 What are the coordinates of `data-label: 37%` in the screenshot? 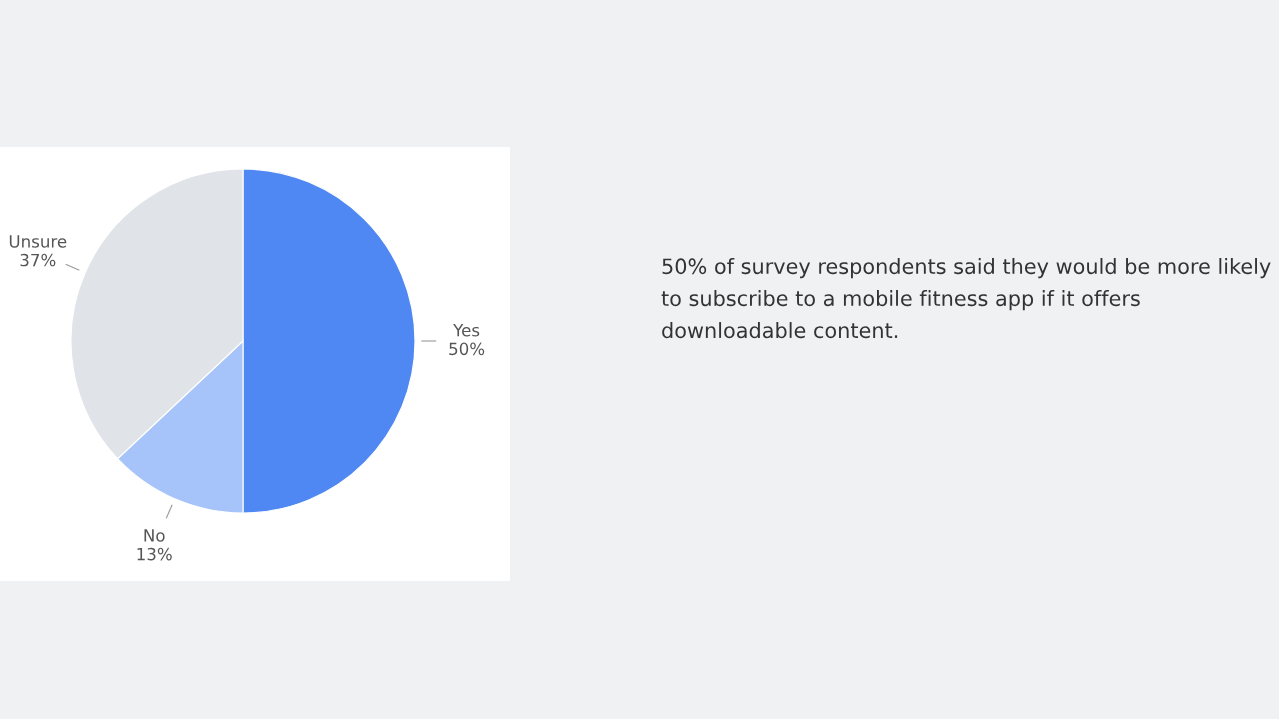 It's located at (38, 260).